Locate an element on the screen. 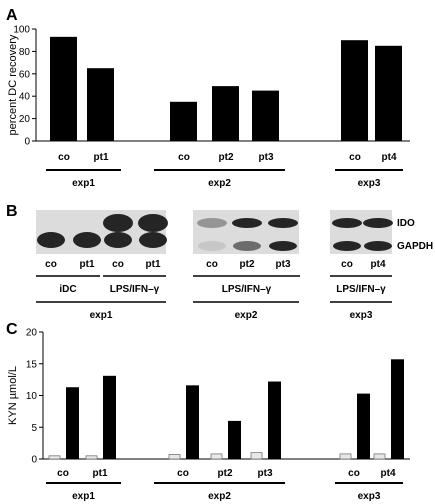 This screenshot has width=435, height=504. panel-c-label: C is located at coordinates (12, 329).